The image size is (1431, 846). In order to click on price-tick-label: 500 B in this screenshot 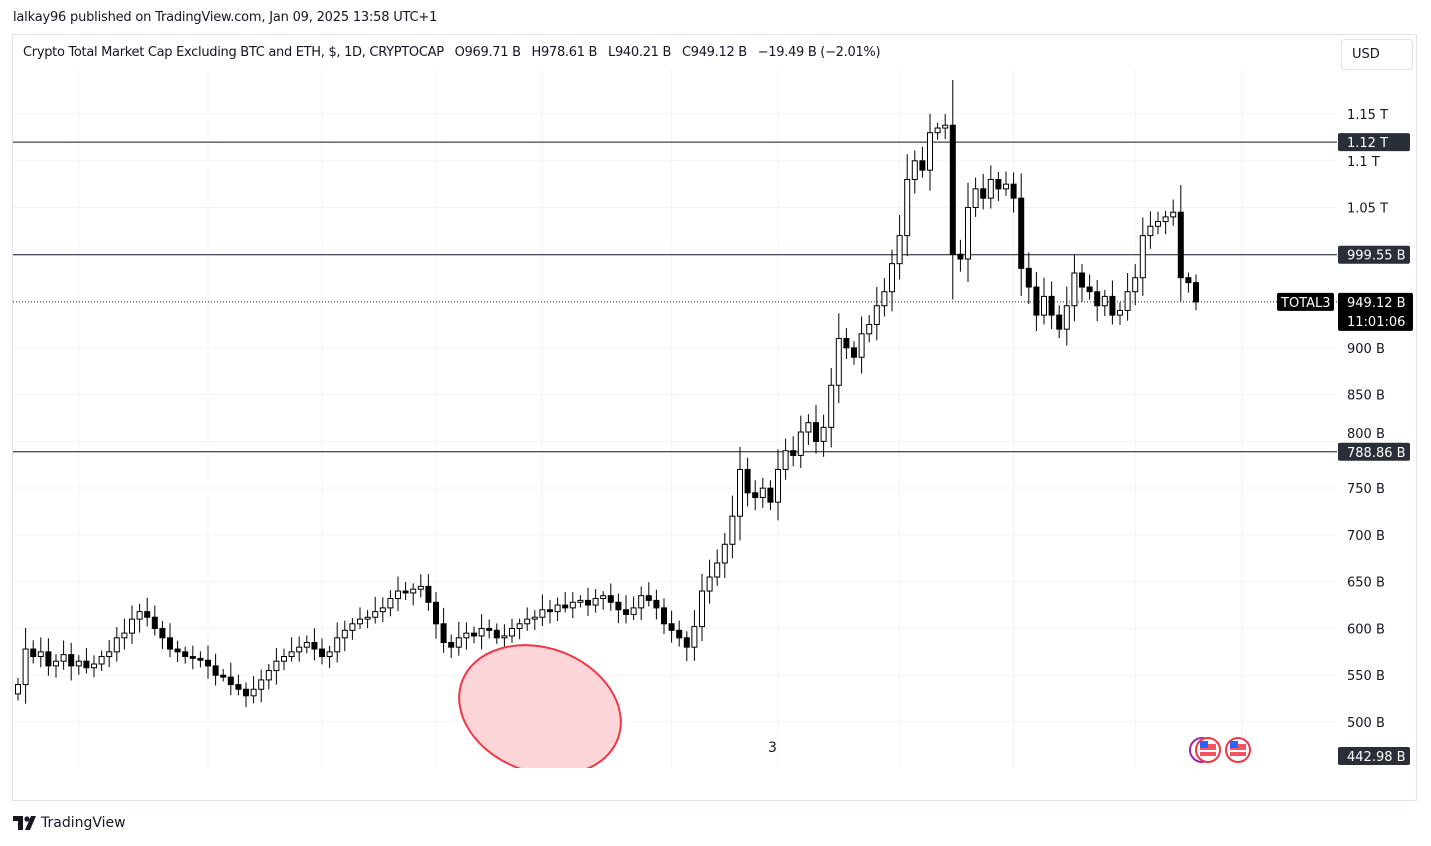, I will do `click(1366, 723)`.